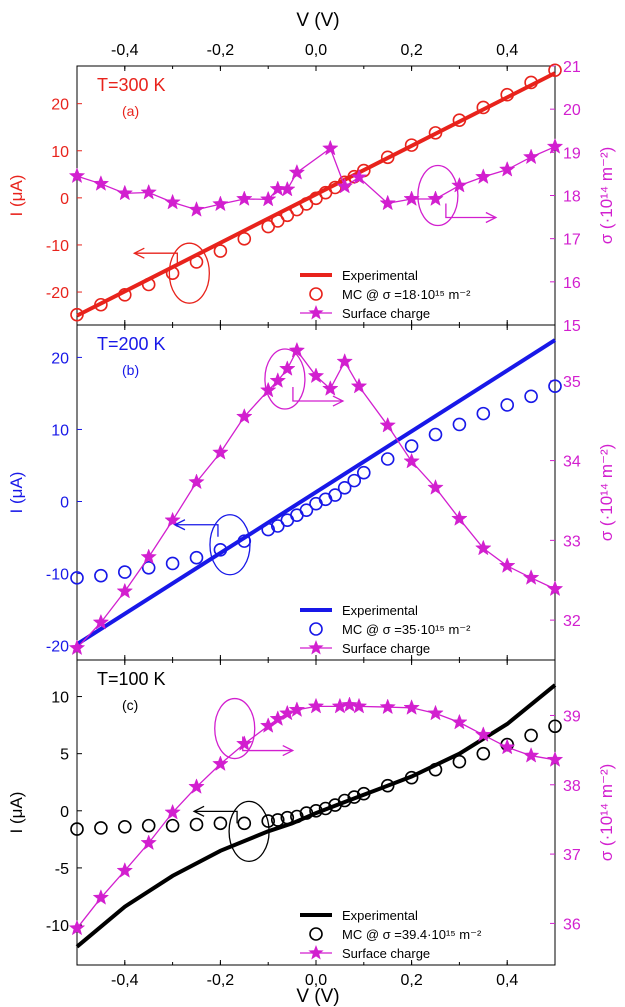 The image size is (625, 1007). Describe the element at coordinates (221, 980) in the screenshot. I see `bottom-x-tick-label: -0,2` at that location.